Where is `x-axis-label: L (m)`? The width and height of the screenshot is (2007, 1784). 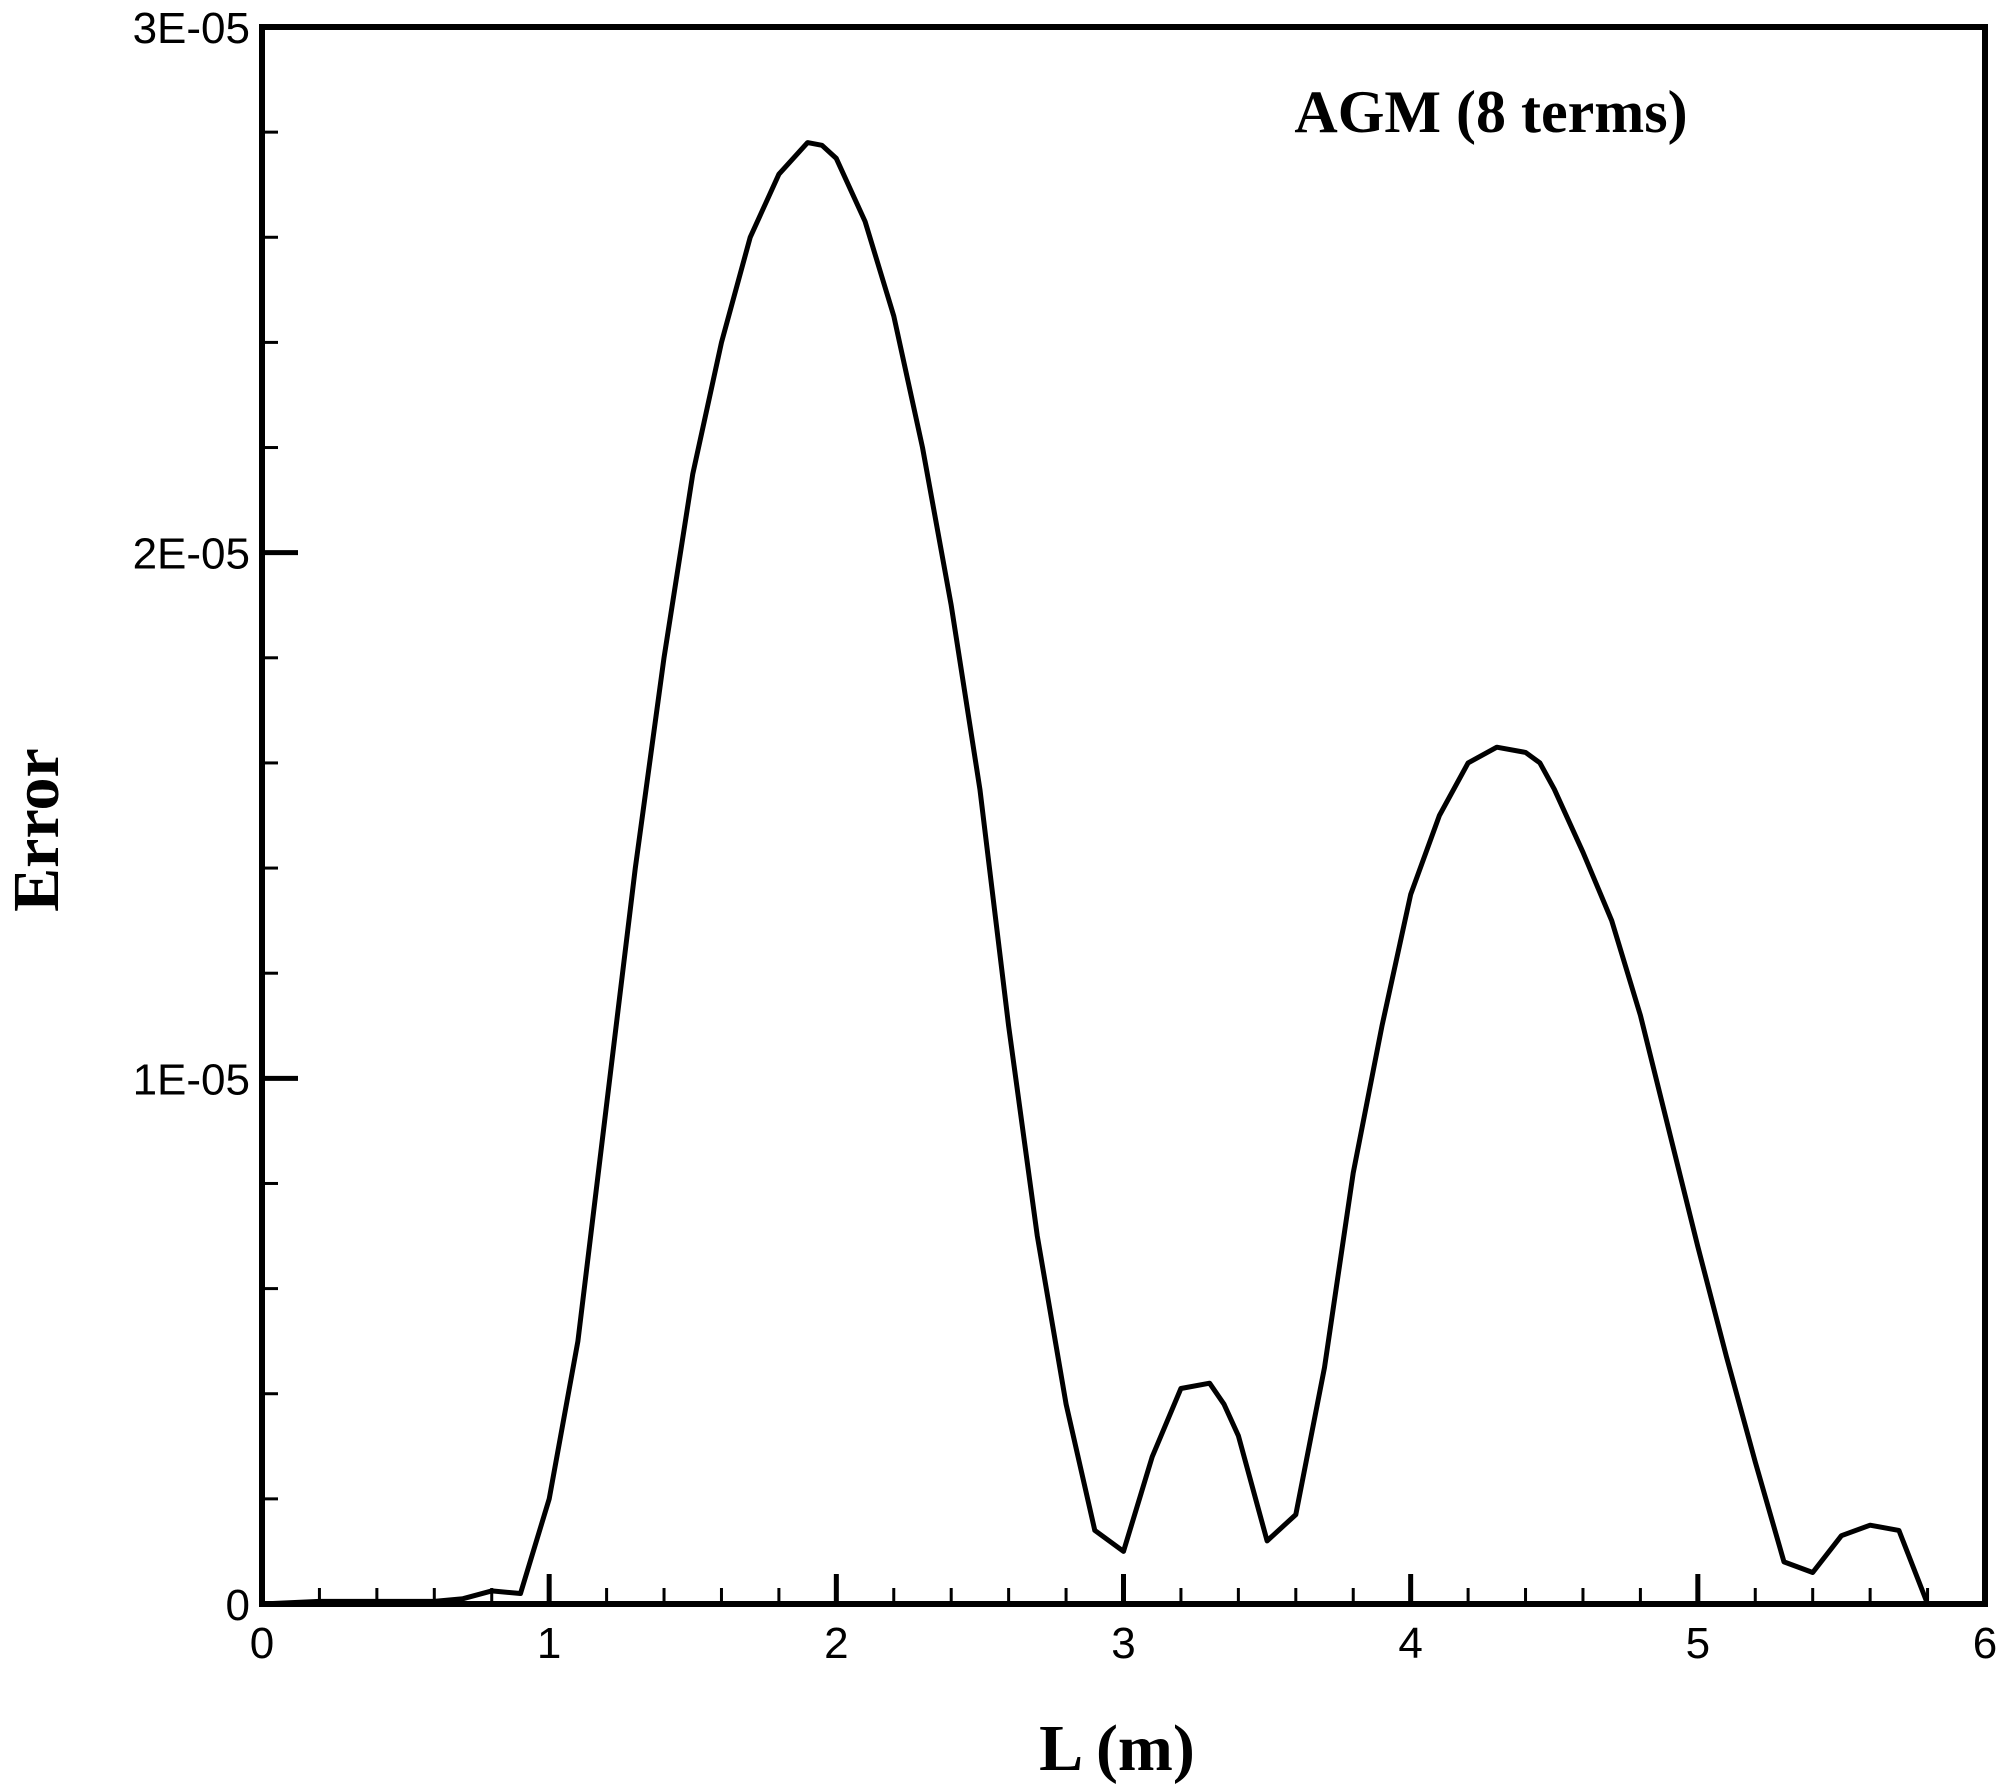
x-axis-label: L (m) is located at coordinates (1117, 1748).